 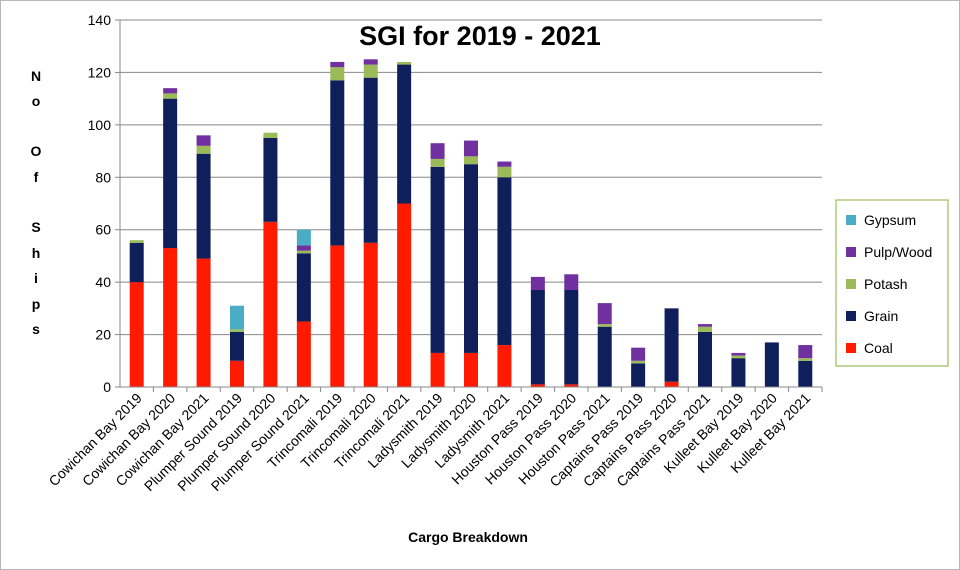 What do you see at coordinates (898, 252) in the screenshot?
I see `legend-label: Pulp/Wood` at bounding box center [898, 252].